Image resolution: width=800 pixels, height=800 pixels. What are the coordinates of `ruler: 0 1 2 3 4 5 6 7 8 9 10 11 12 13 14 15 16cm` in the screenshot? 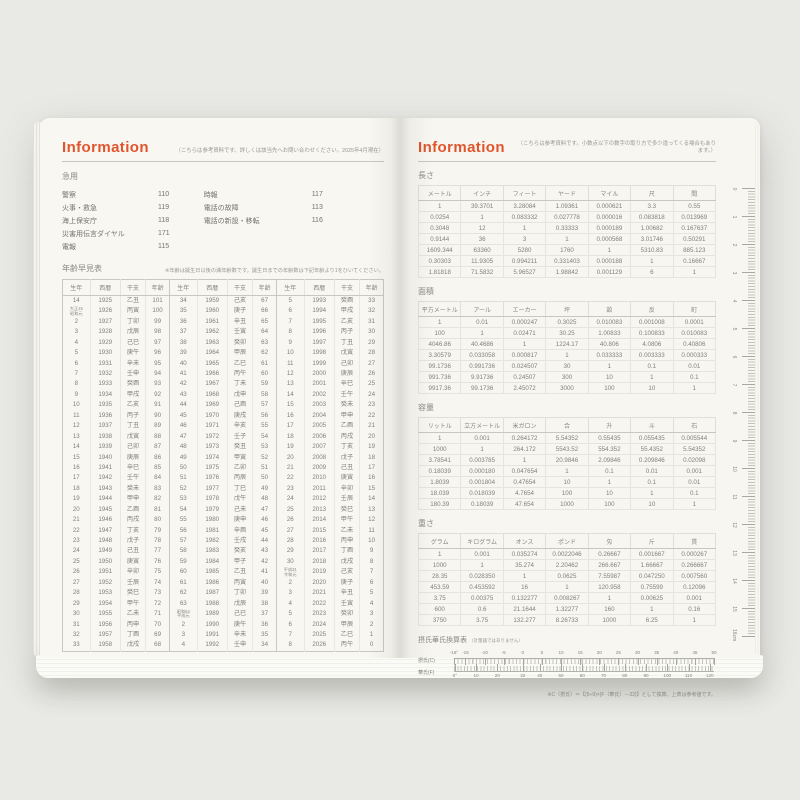 It's located at (742, 419).